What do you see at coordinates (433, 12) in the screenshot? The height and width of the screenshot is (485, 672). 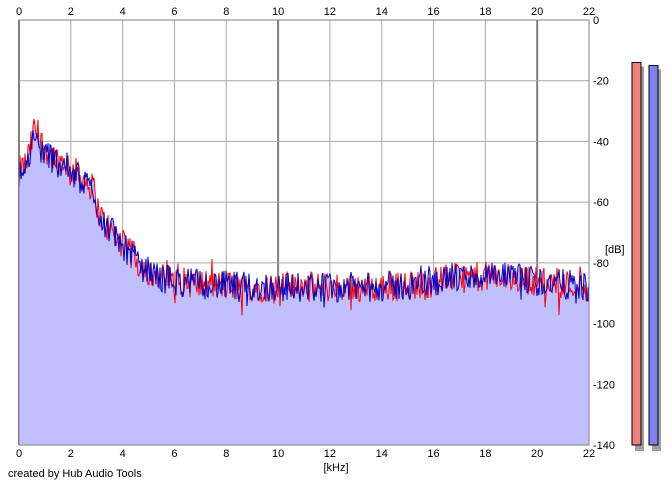 I see `x-tick-label-top: 16` at bounding box center [433, 12].